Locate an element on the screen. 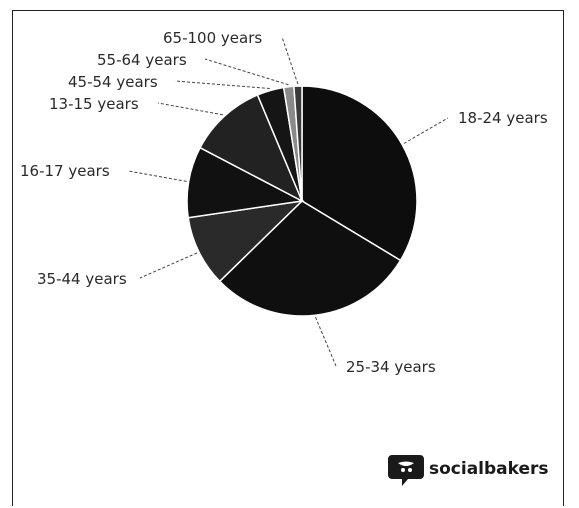  pie-slice-18-24-years is located at coordinates (359, 173).